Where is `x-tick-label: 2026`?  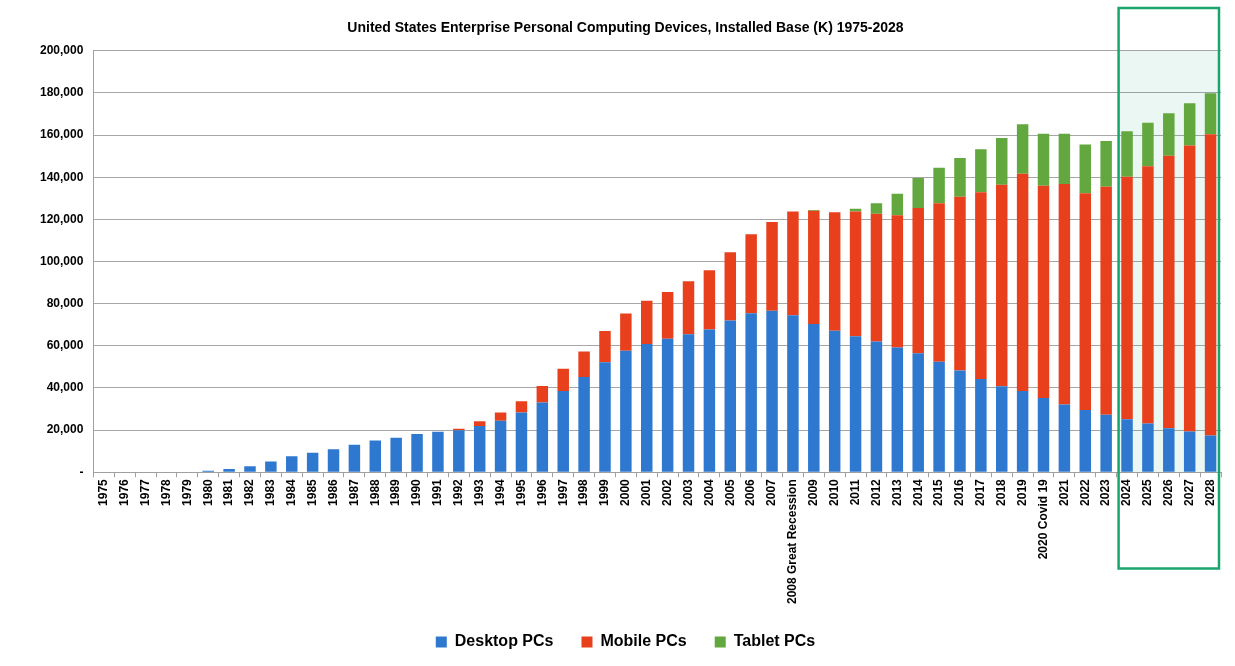
x-tick-label: 2026 is located at coordinates (1168, 492).